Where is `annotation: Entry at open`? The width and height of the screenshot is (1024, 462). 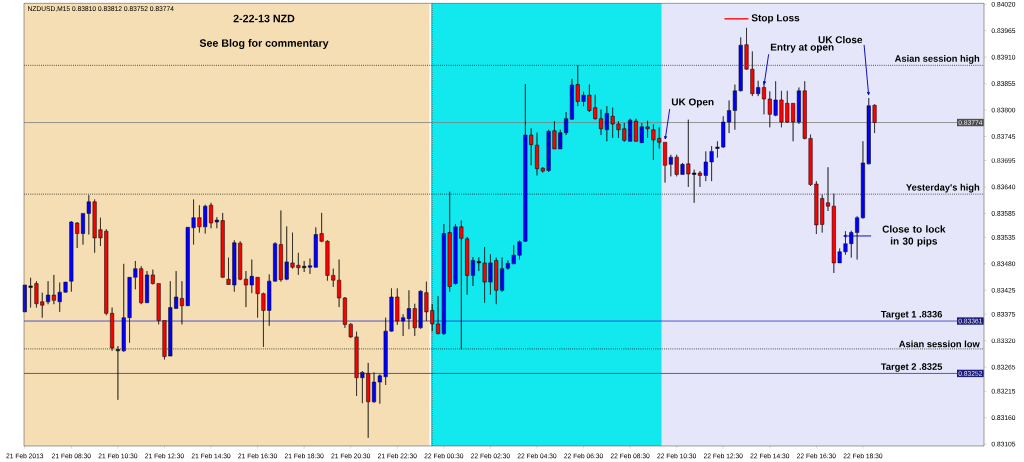 annotation: Entry at open is located at coordinates (802, 48).